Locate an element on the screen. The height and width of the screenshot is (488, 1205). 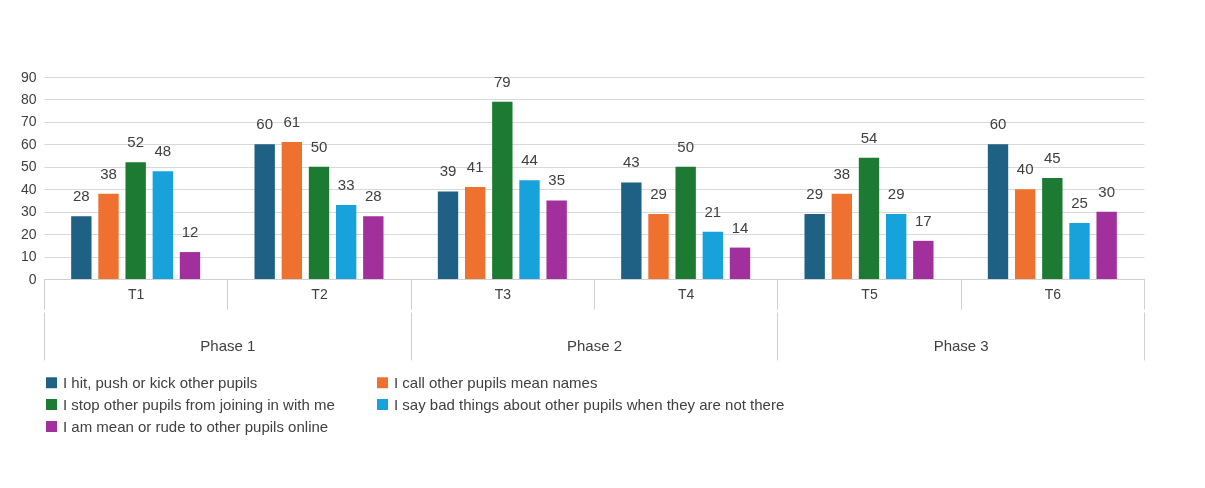
data-label: 33 is located at coordinates (346, 184).